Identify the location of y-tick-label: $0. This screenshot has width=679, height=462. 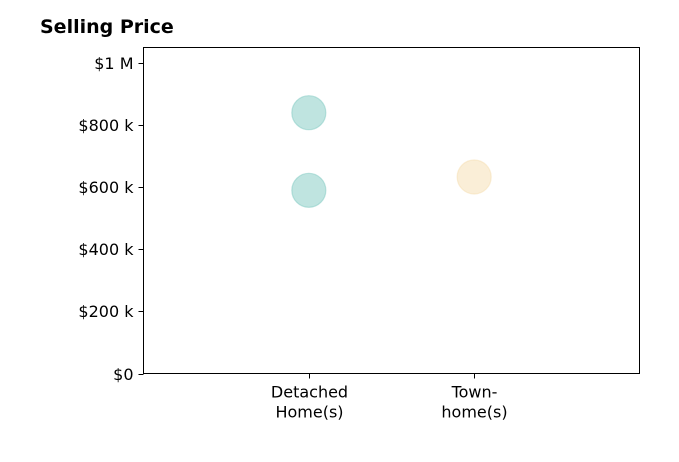
(123, 374).